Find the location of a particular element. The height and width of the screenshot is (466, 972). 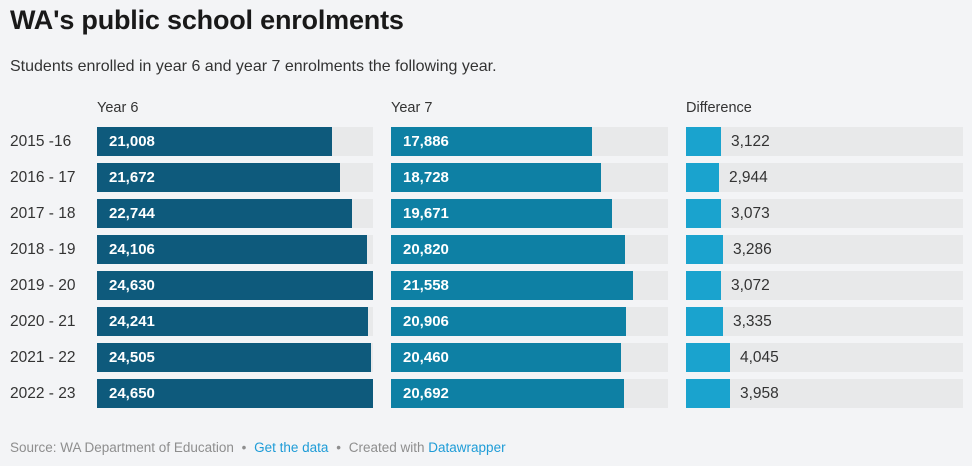

row-label: 2017 - 18 is located at coordinates (43, 213).